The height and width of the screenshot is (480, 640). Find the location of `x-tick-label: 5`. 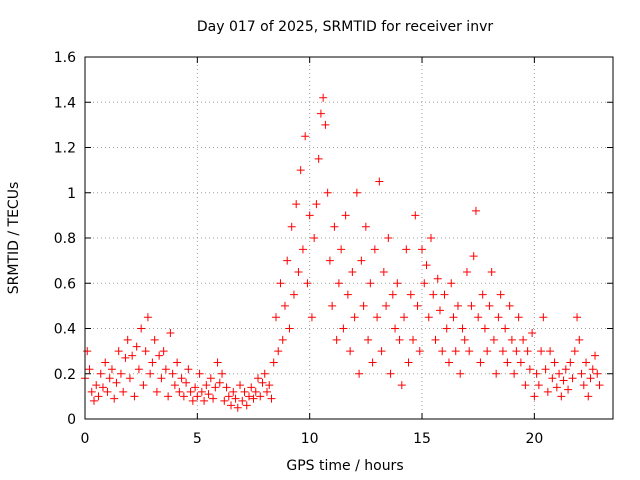

x-tick-label: 5 is located at coordinates (197, 439).